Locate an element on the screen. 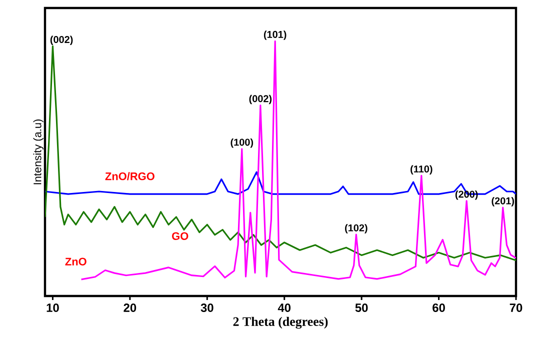 The image size is (533, 350). x-axis-title: 2 Theta (degrees) is located at coordinates (280, 322).